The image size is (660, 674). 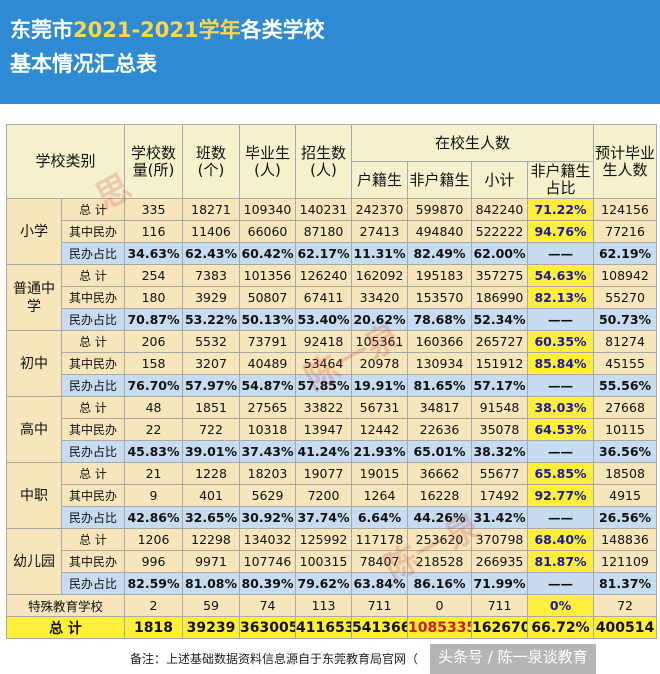 I want to click on table-cell: 9, so click(x=154, y=495).